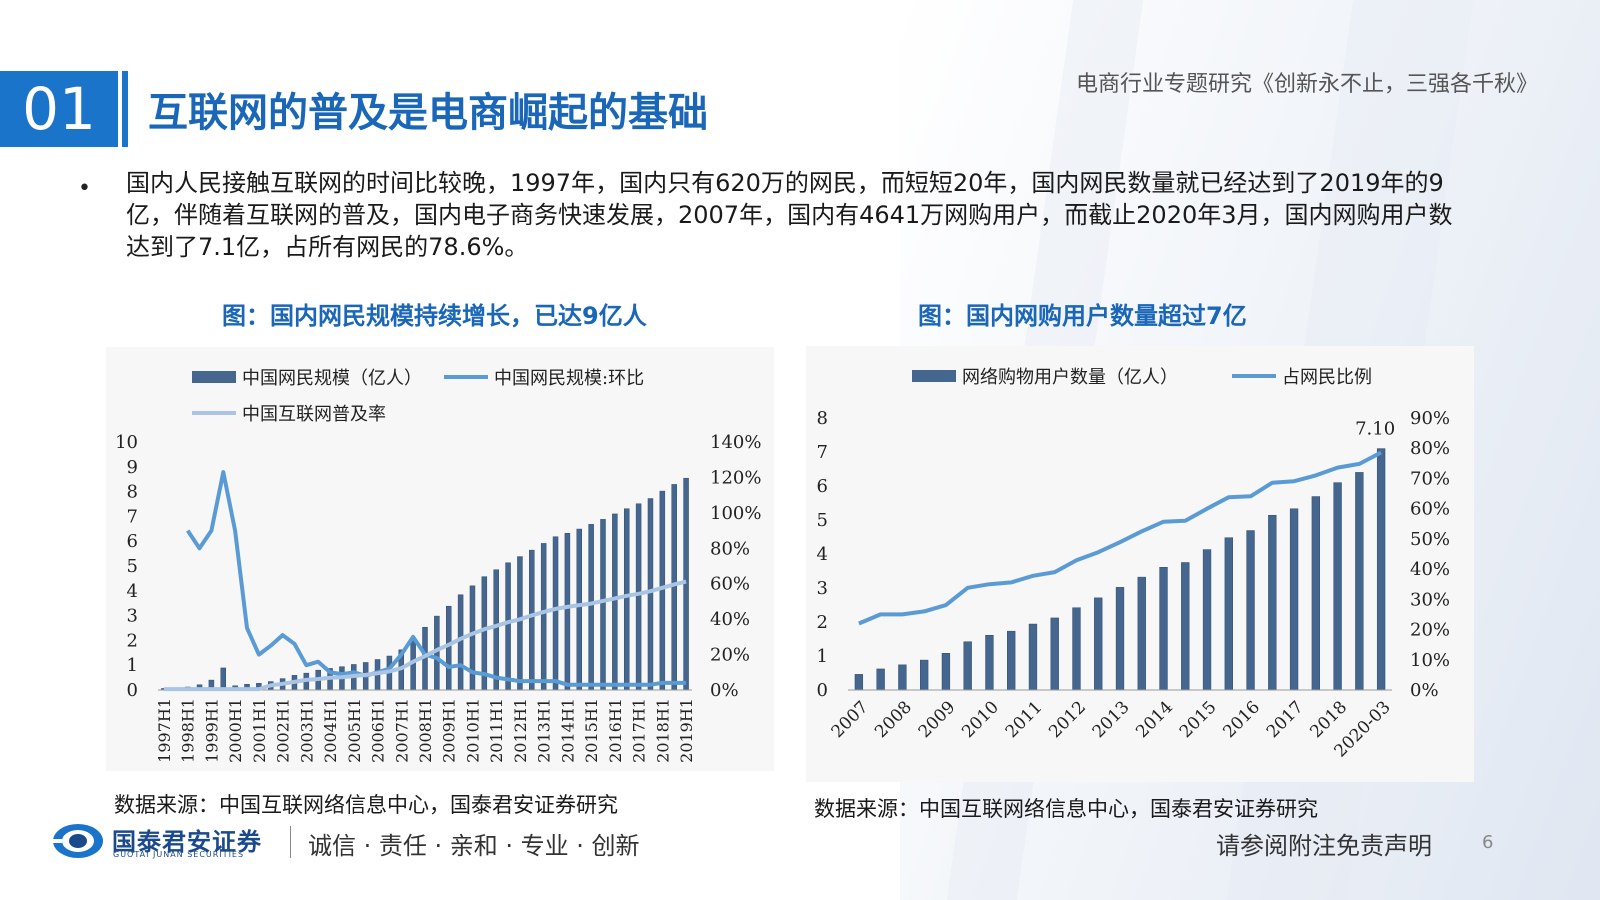 The height and width of the screenshot is (900, 1600). What do you see at coordinates (132, 616) in the screenshot?
I see `y-left-tick-label: 3` at bounding box center [132, 616].